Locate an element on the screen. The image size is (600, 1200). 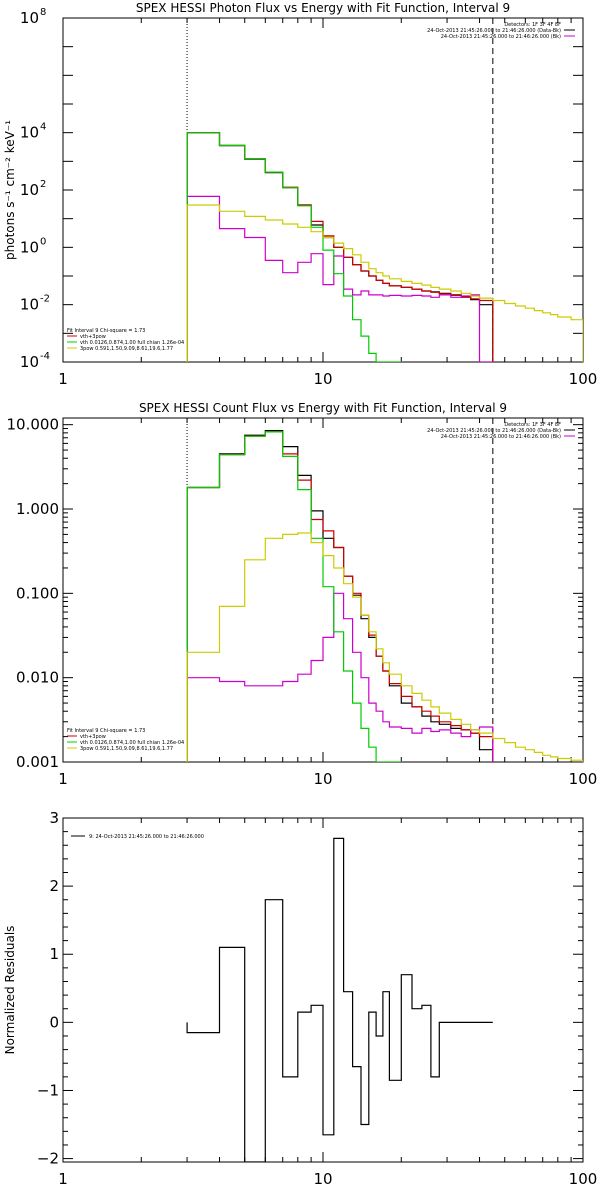
y-tick-label: 1 is located at coordinates (54, 954).